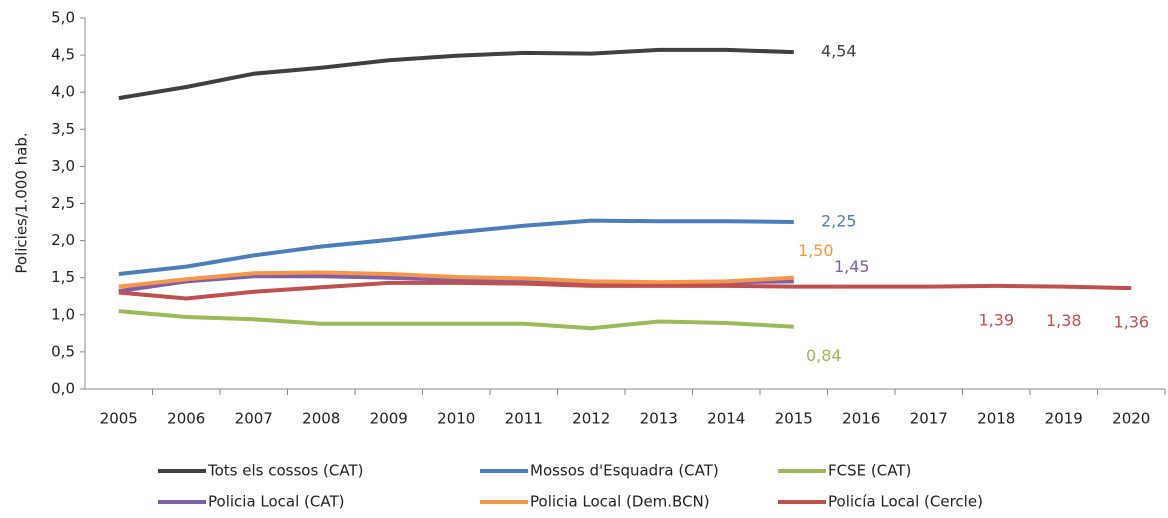  What do you see at coordinates (861, 419) in the screenshot?
I see `x-tick-label: 2016` at bounding box center [861, 419].